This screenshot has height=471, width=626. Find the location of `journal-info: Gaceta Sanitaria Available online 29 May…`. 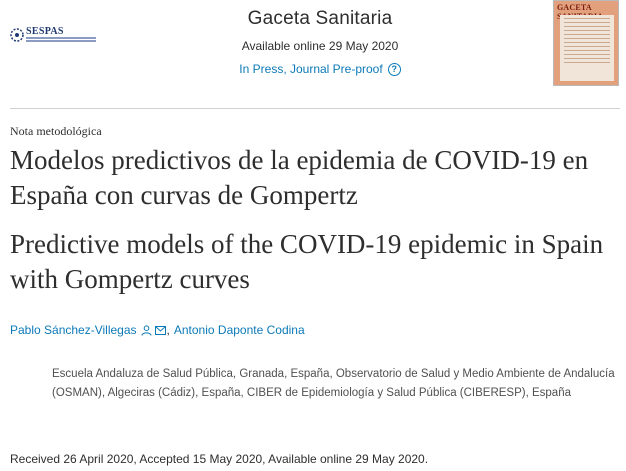

journal-info: Gaceta Sanitaria Available online 29 May… is located at coordinates (320, 42).